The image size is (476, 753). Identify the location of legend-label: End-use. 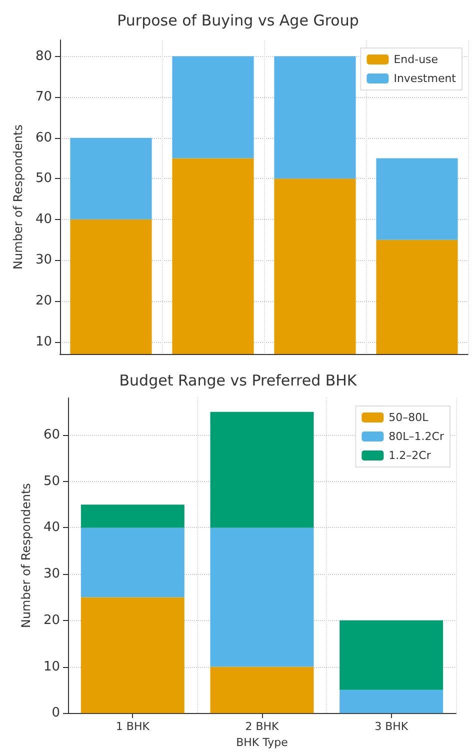
(416, 59).